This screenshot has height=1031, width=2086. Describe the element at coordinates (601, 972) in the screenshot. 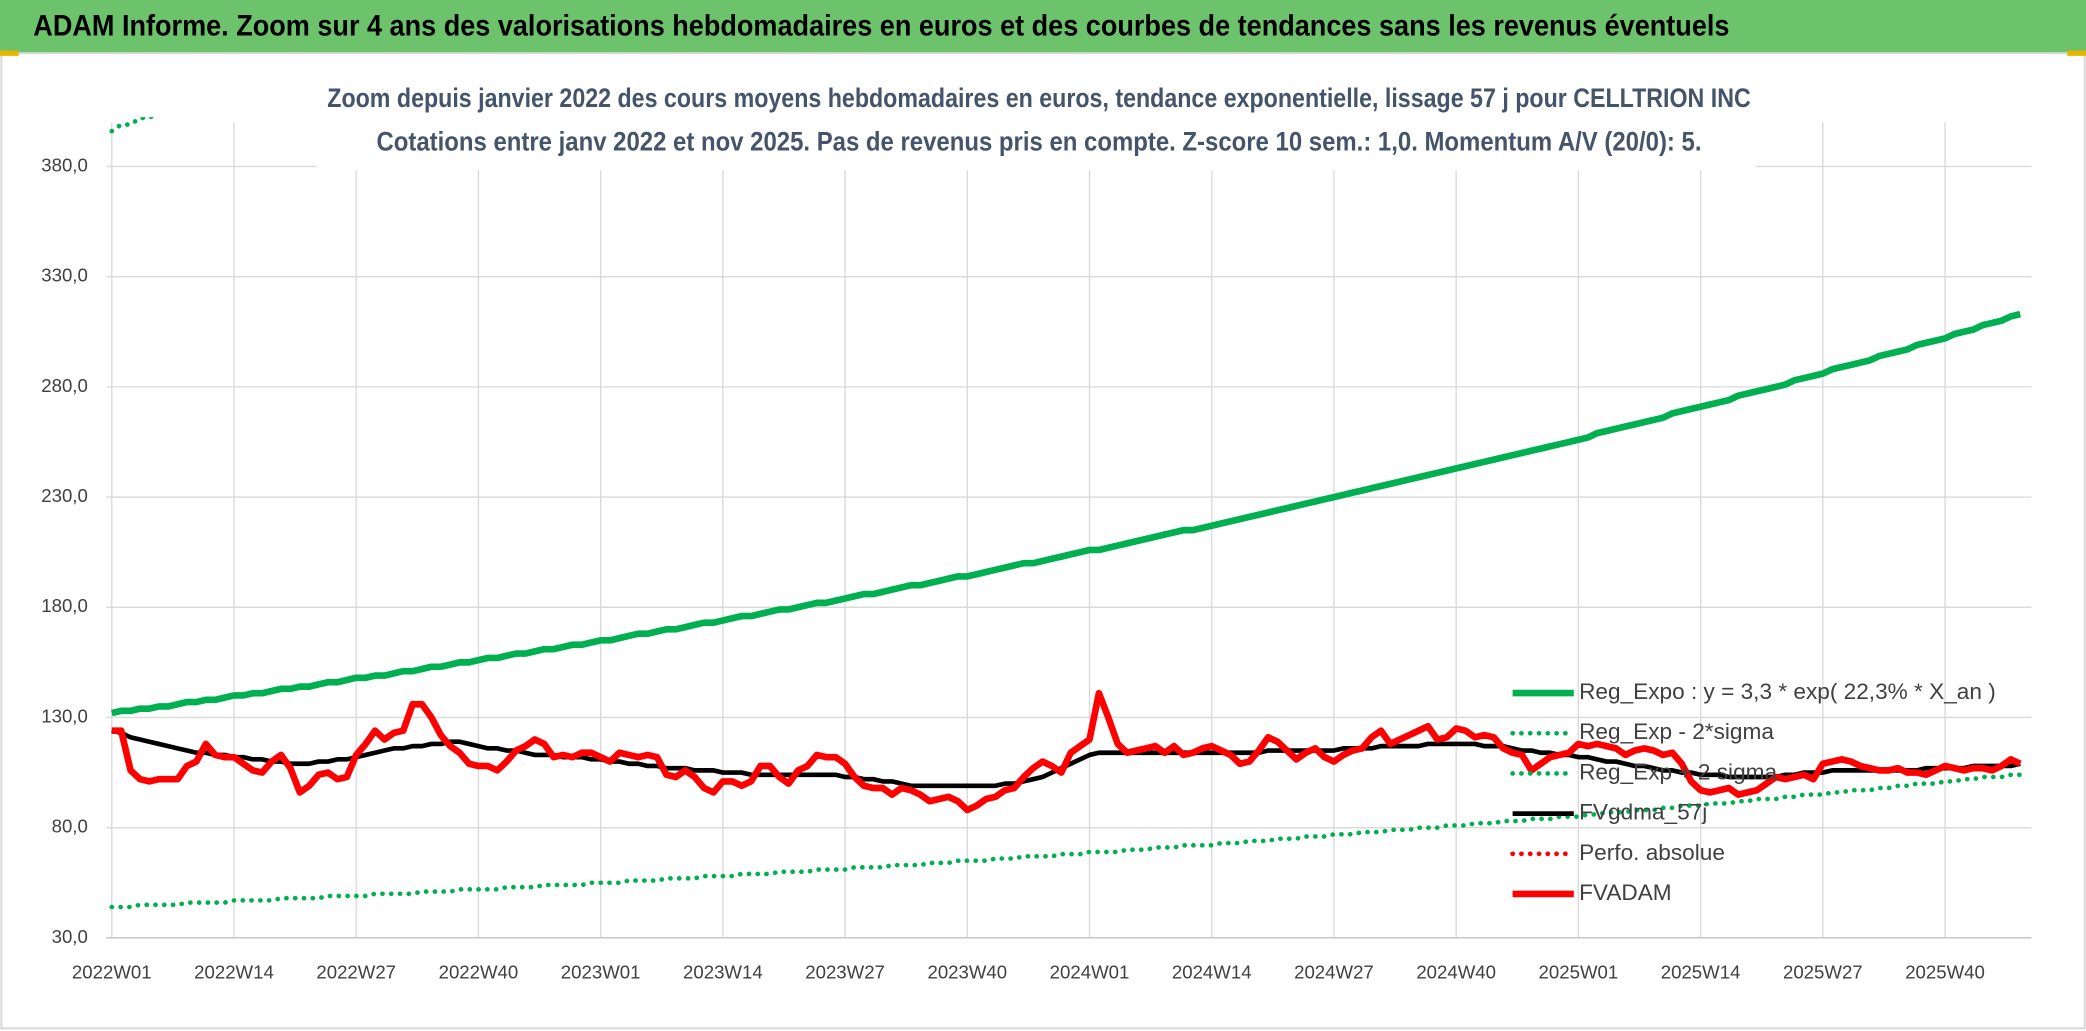

I see `x-tick-label: 2023W01` at that location.